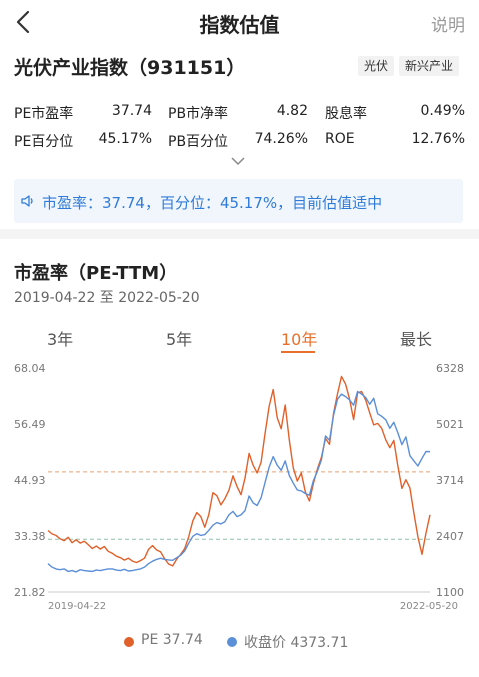  What do you see at coordinates (44, 114) in the screenshot?
I see `metric-label-pe: PE市盈率` at bounding box center [44, 114].